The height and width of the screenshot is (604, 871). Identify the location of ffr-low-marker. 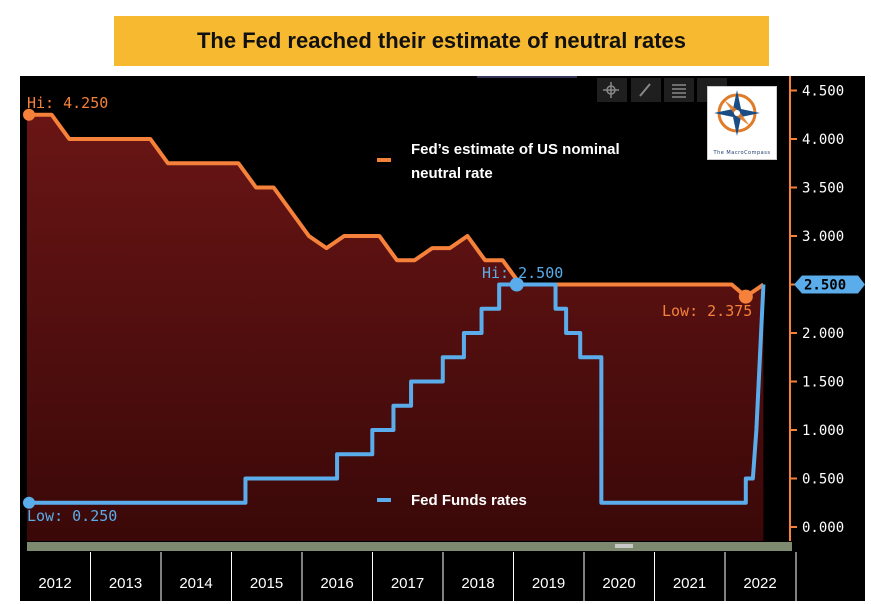
(29, 502).